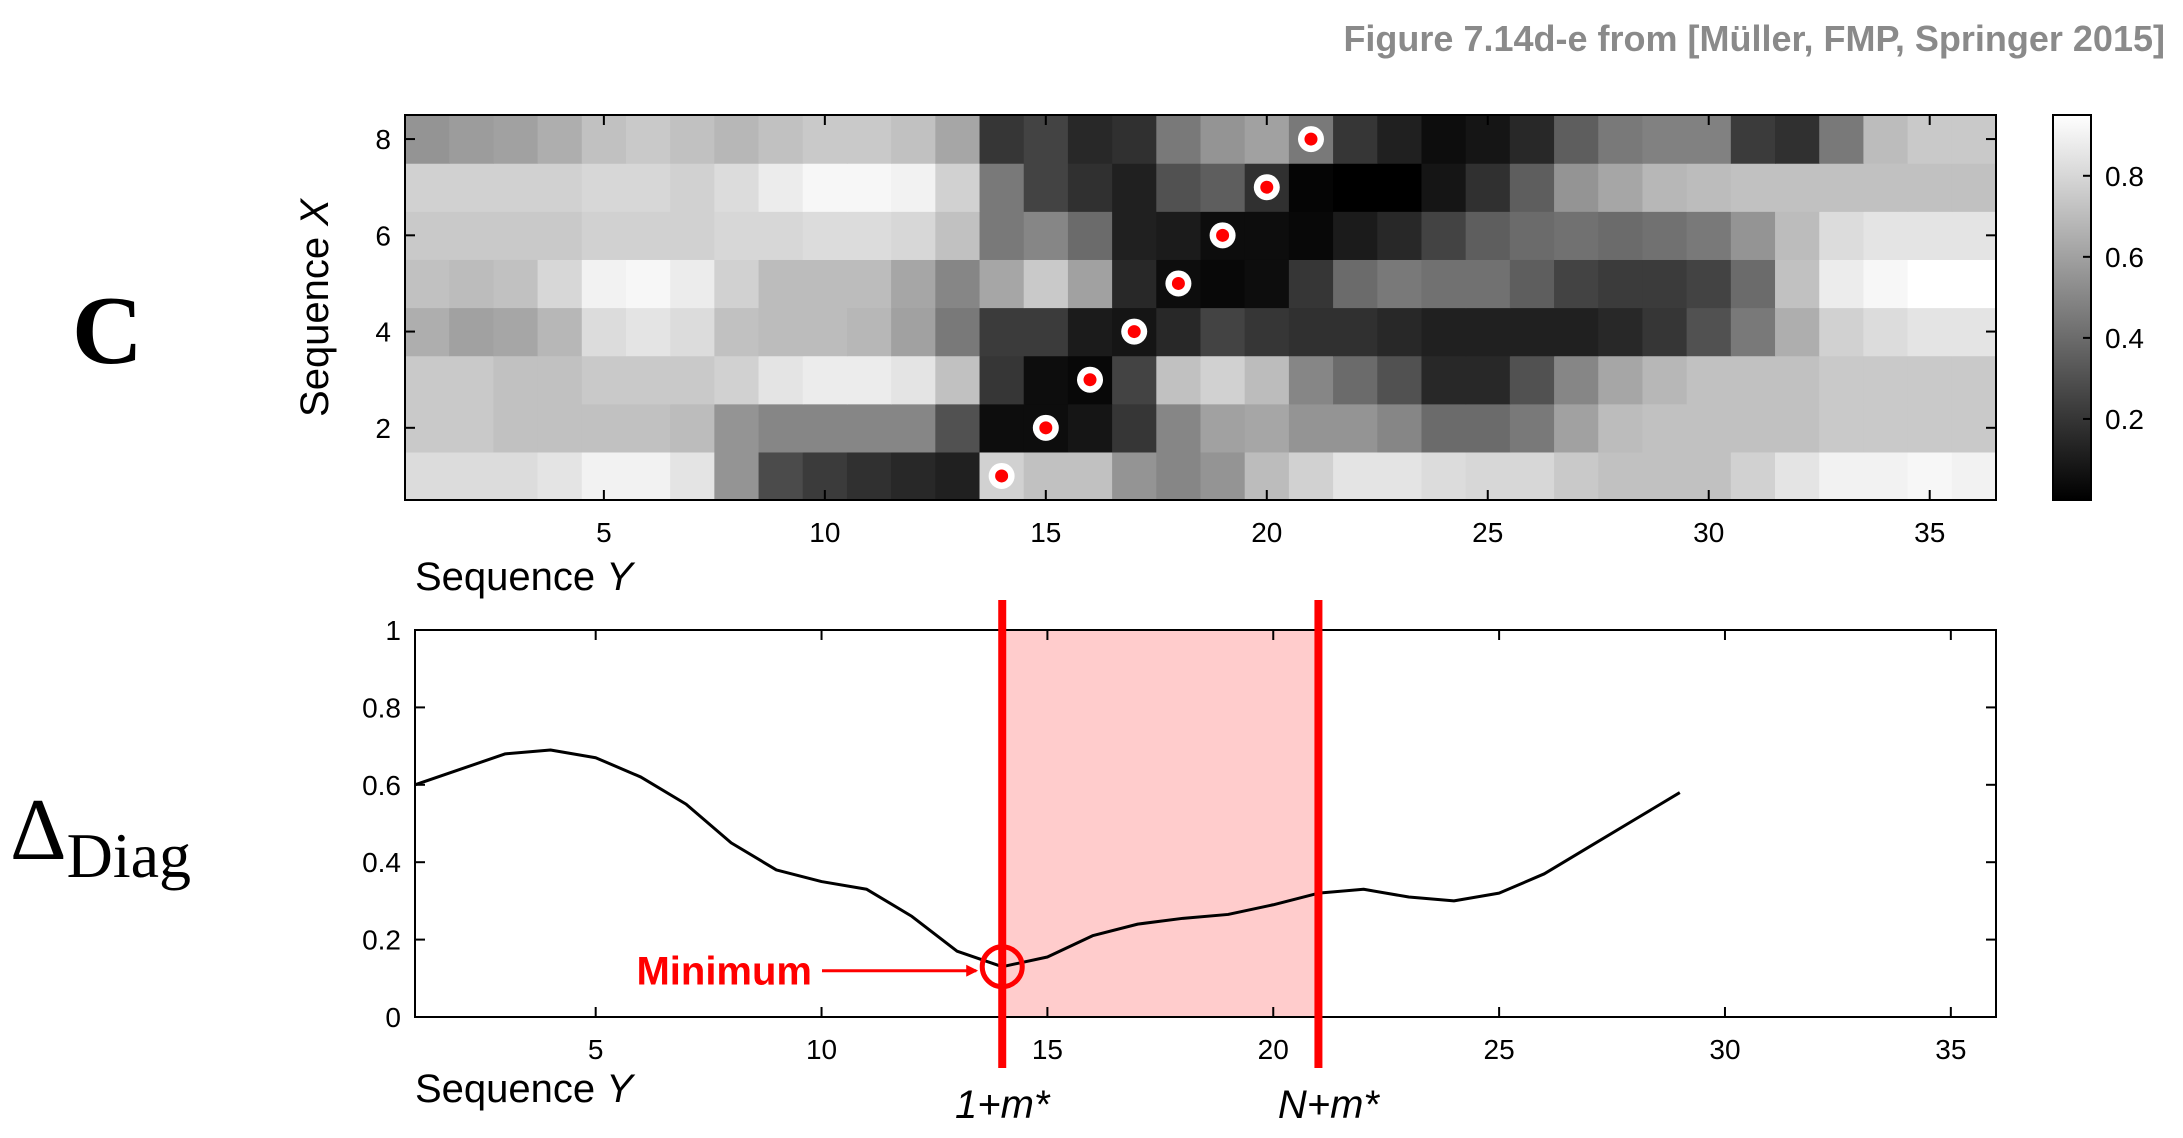 The height and width of the screenshot is (1138, 2183). Describe the element at coordinates (1045, 532) in the screenshot. I see `heatmap-x-tick-label: 15` at that location.